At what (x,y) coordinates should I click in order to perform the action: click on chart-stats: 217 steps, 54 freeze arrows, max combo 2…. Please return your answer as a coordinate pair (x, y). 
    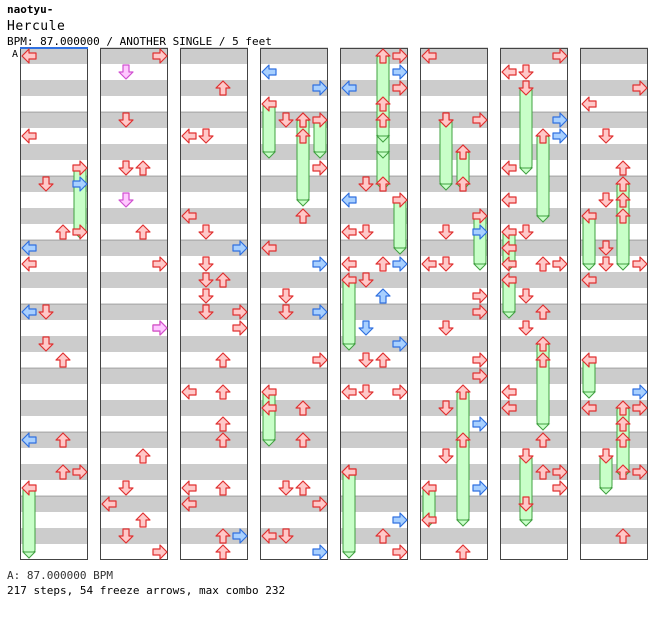
    Looking at the image, I should click on (146, 590).